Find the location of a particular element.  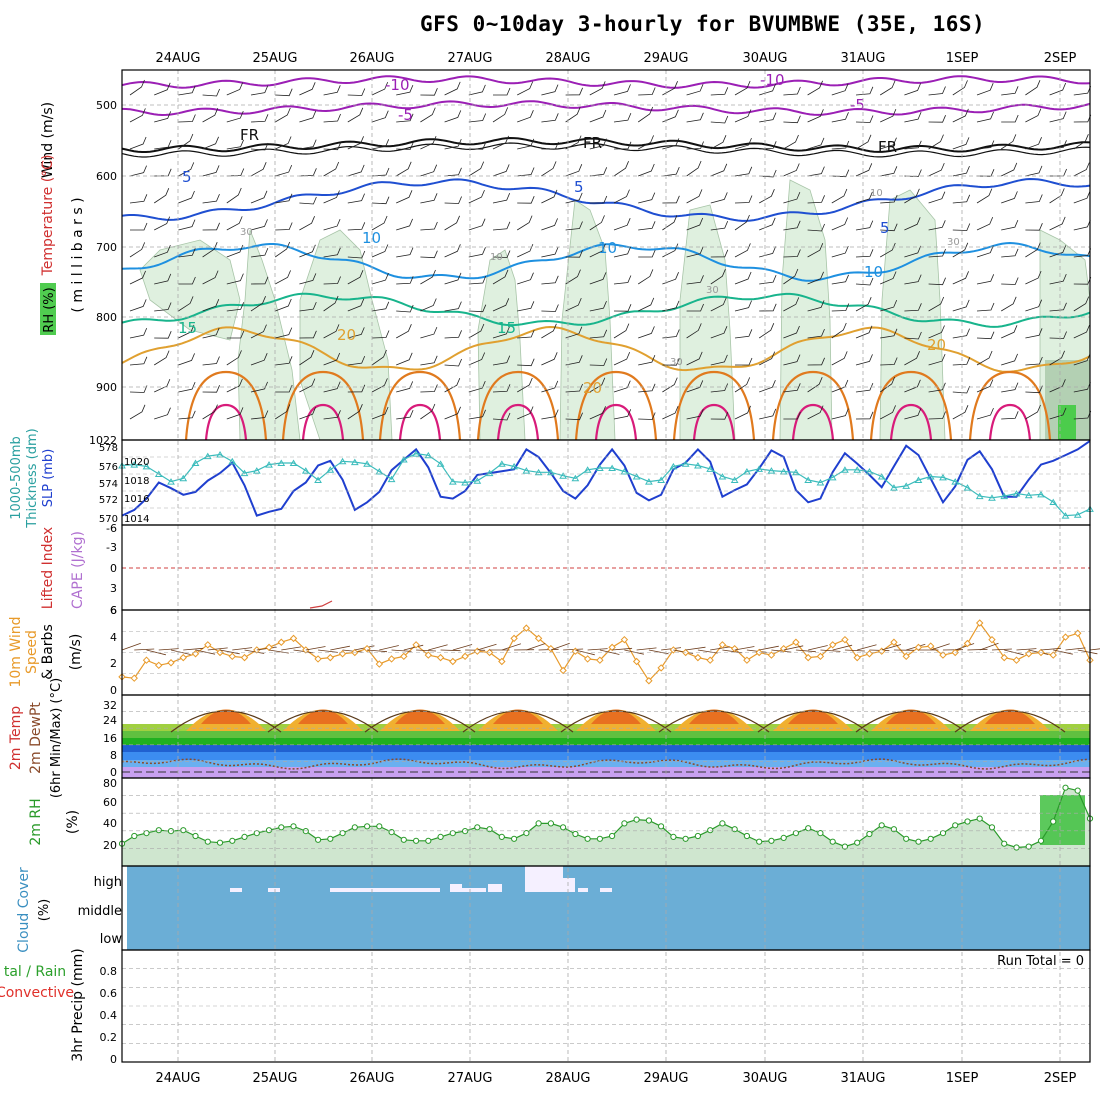

temp2m-axis-title-a: 2m Temp is located at coordinates (16, 738).